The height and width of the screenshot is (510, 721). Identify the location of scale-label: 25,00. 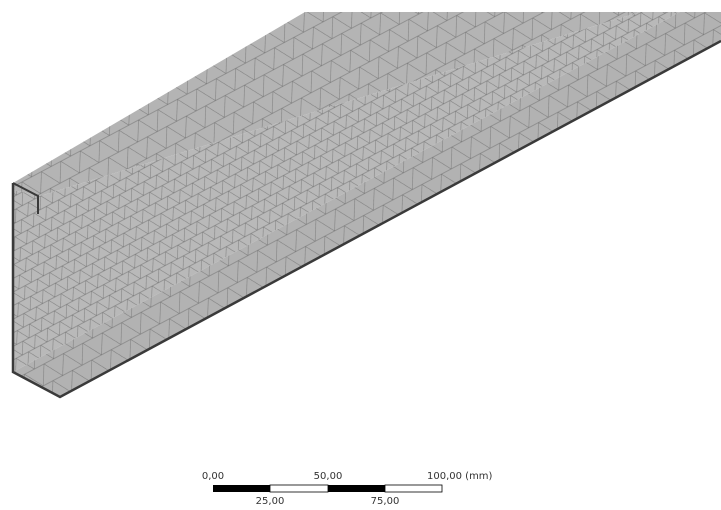
(270, 501).